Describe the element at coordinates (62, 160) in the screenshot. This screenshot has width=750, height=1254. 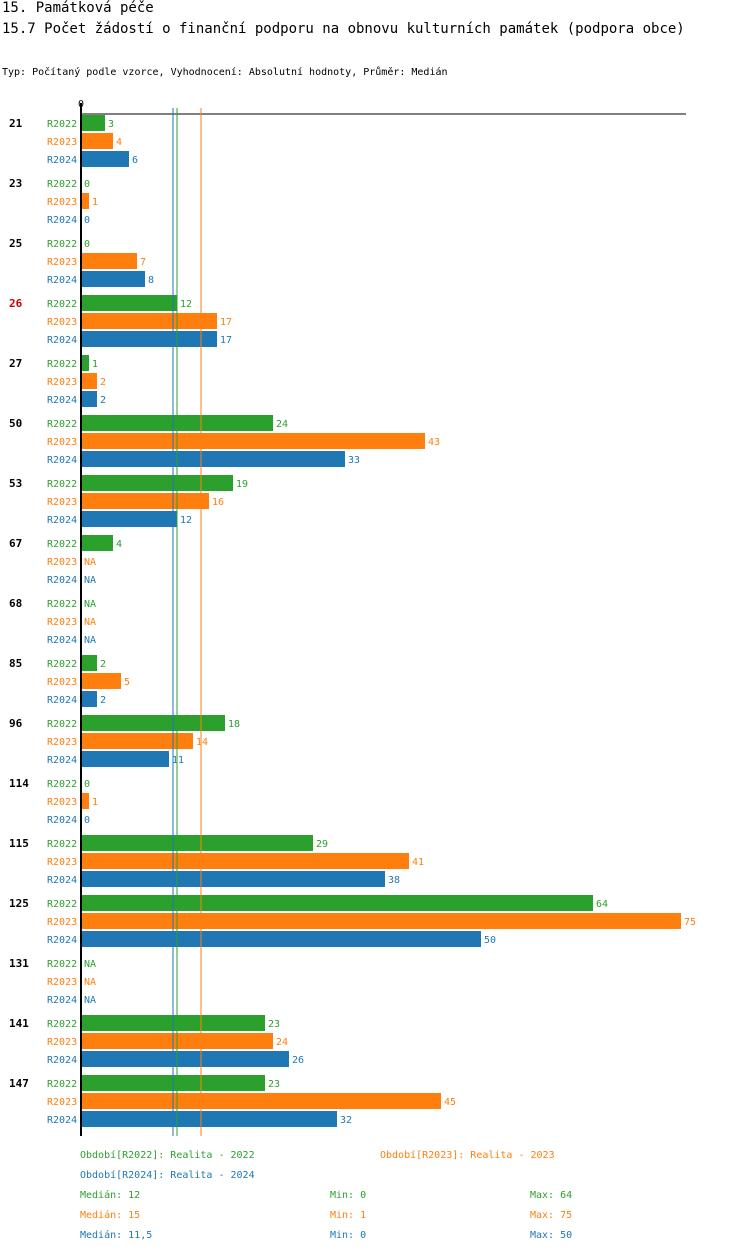
I see `series-label-R2024-21: R2024` at that location.